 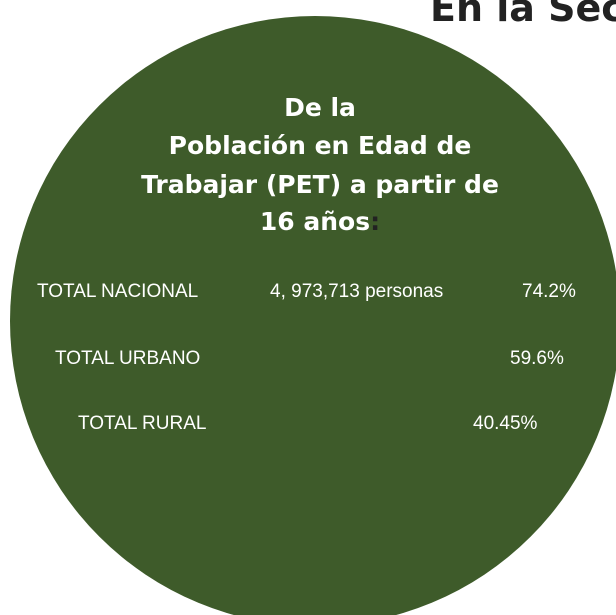 What do you see at coordinates (357, 291) in the screenshot?
I see `row-detail: 4, 973,713 personas` at bounding box center [357, 291].